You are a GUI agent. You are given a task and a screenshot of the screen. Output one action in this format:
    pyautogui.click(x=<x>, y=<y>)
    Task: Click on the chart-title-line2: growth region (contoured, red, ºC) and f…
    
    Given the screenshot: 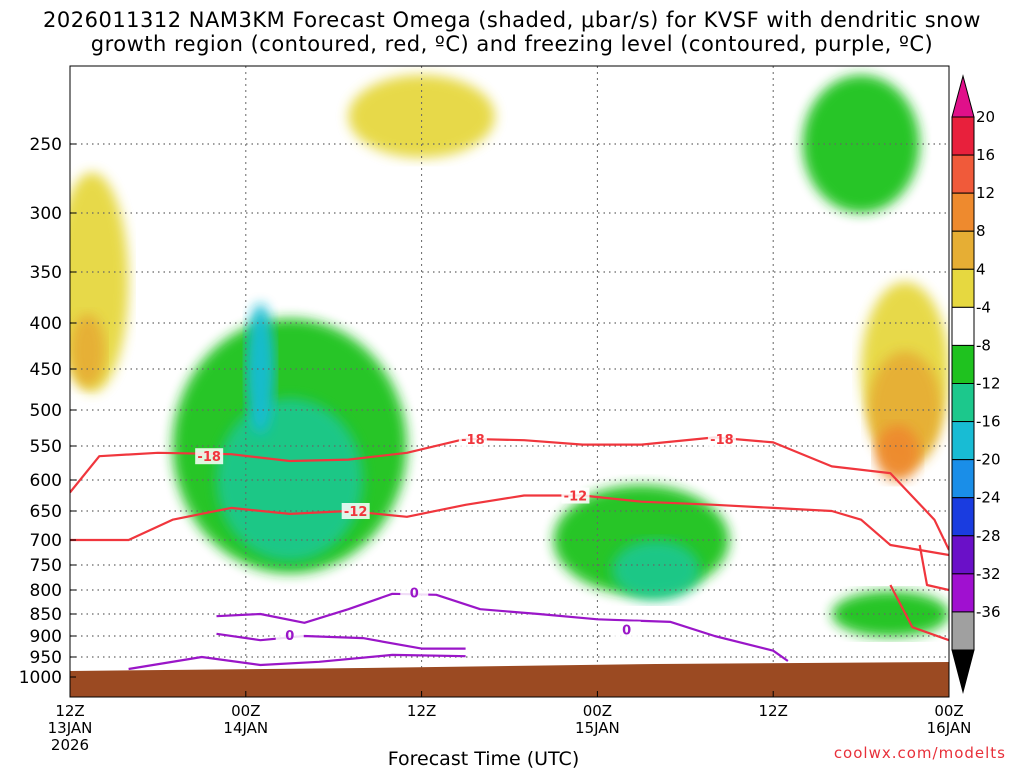 What is the action you would take?
    pyautogui.click(x=512, y=44)
    